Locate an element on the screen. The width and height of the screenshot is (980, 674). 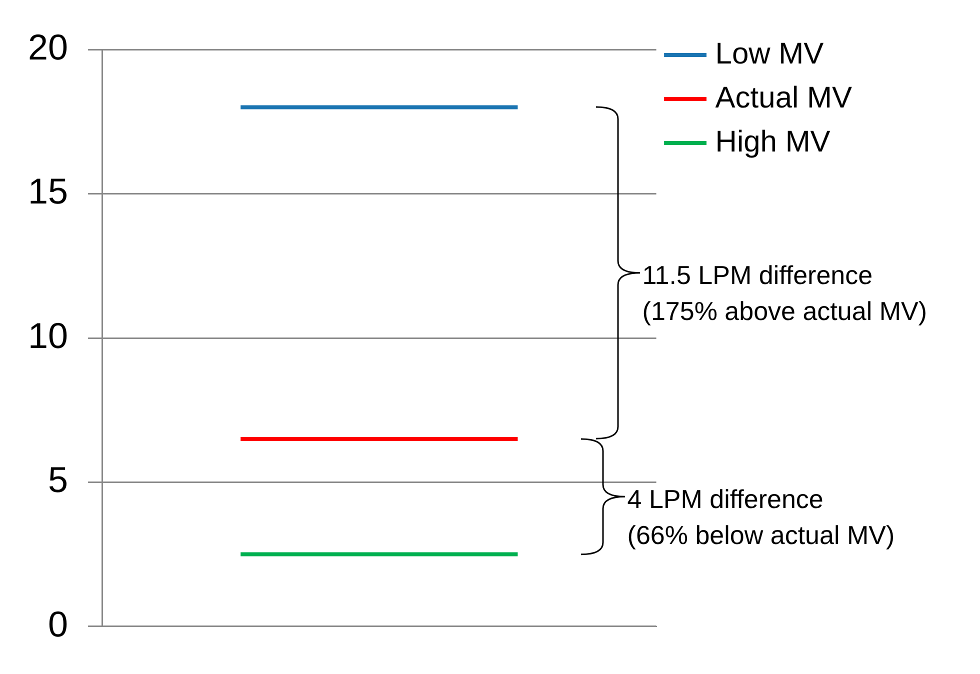
annotation: 11.5 LPM difference (175% above actual MV) is located at coordinates (784, 293).